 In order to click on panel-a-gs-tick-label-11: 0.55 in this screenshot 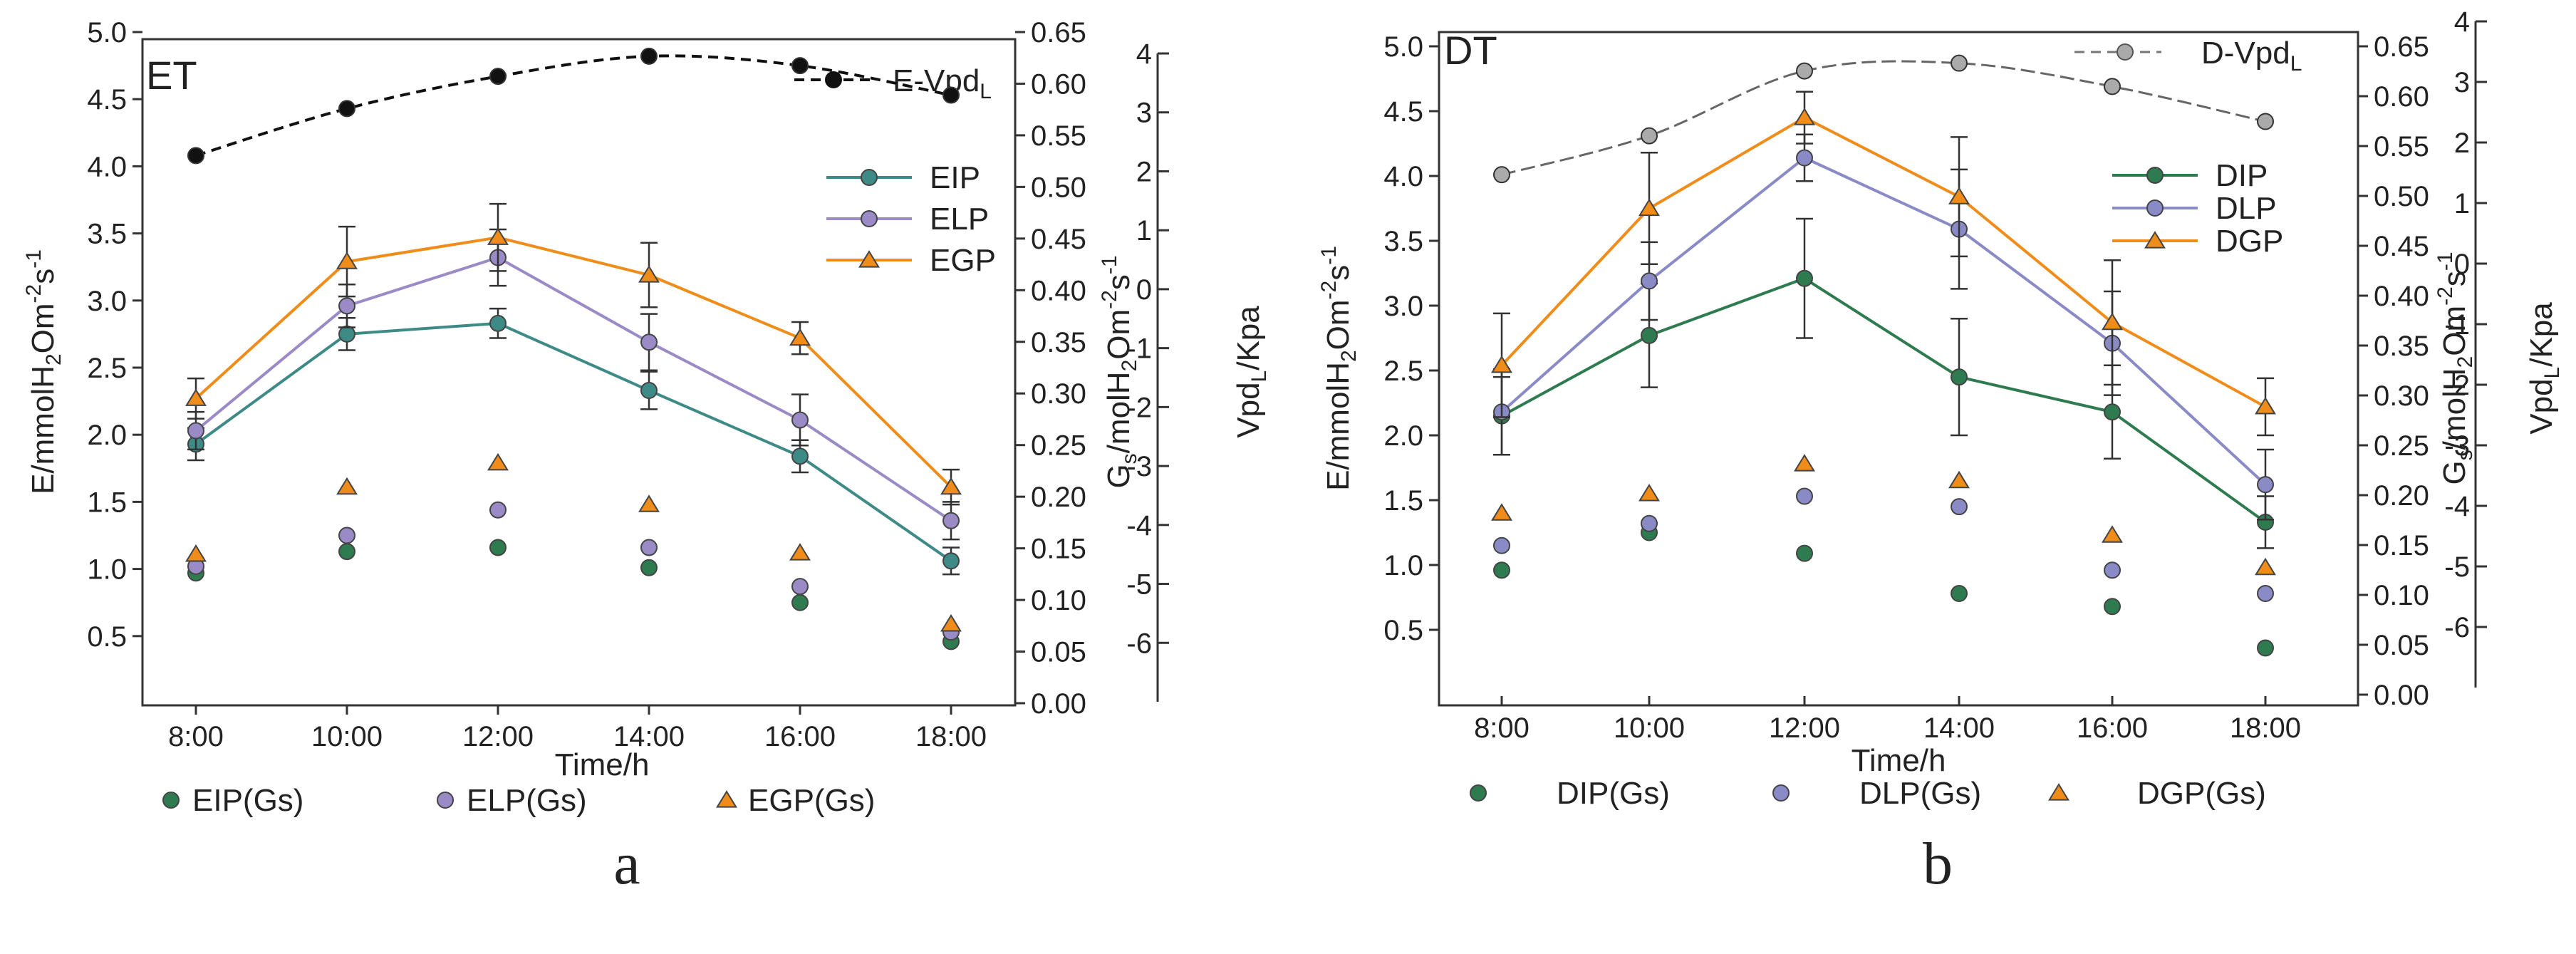, I will do `click(1058, 136)`.